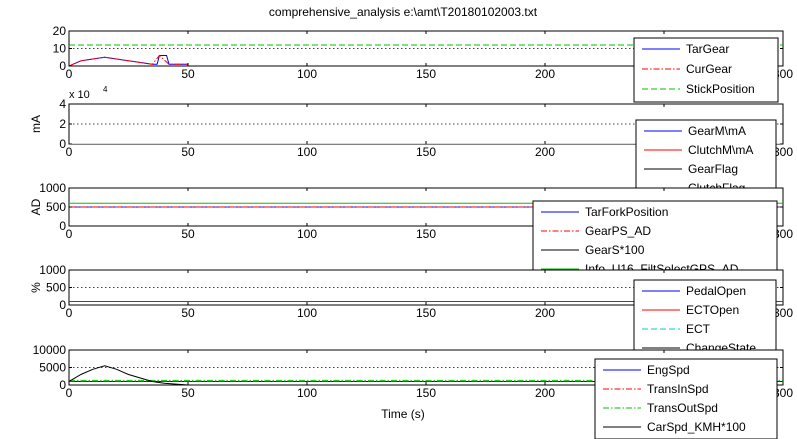  Describe the element at coordinates (712, 310) in the screenshot. I see `legend-entry: ECTOpen` at that location.